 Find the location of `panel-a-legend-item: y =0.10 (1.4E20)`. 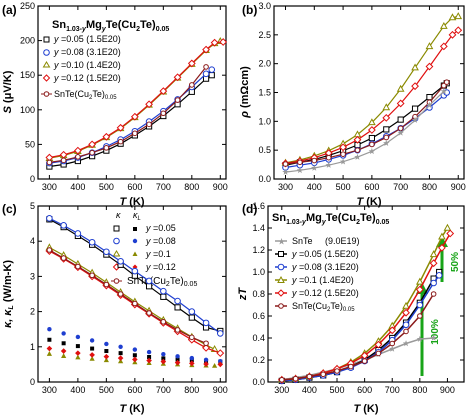

panel-a-legend-item: y =0.10 (1.4E20) is located at coordinates (81, 65).